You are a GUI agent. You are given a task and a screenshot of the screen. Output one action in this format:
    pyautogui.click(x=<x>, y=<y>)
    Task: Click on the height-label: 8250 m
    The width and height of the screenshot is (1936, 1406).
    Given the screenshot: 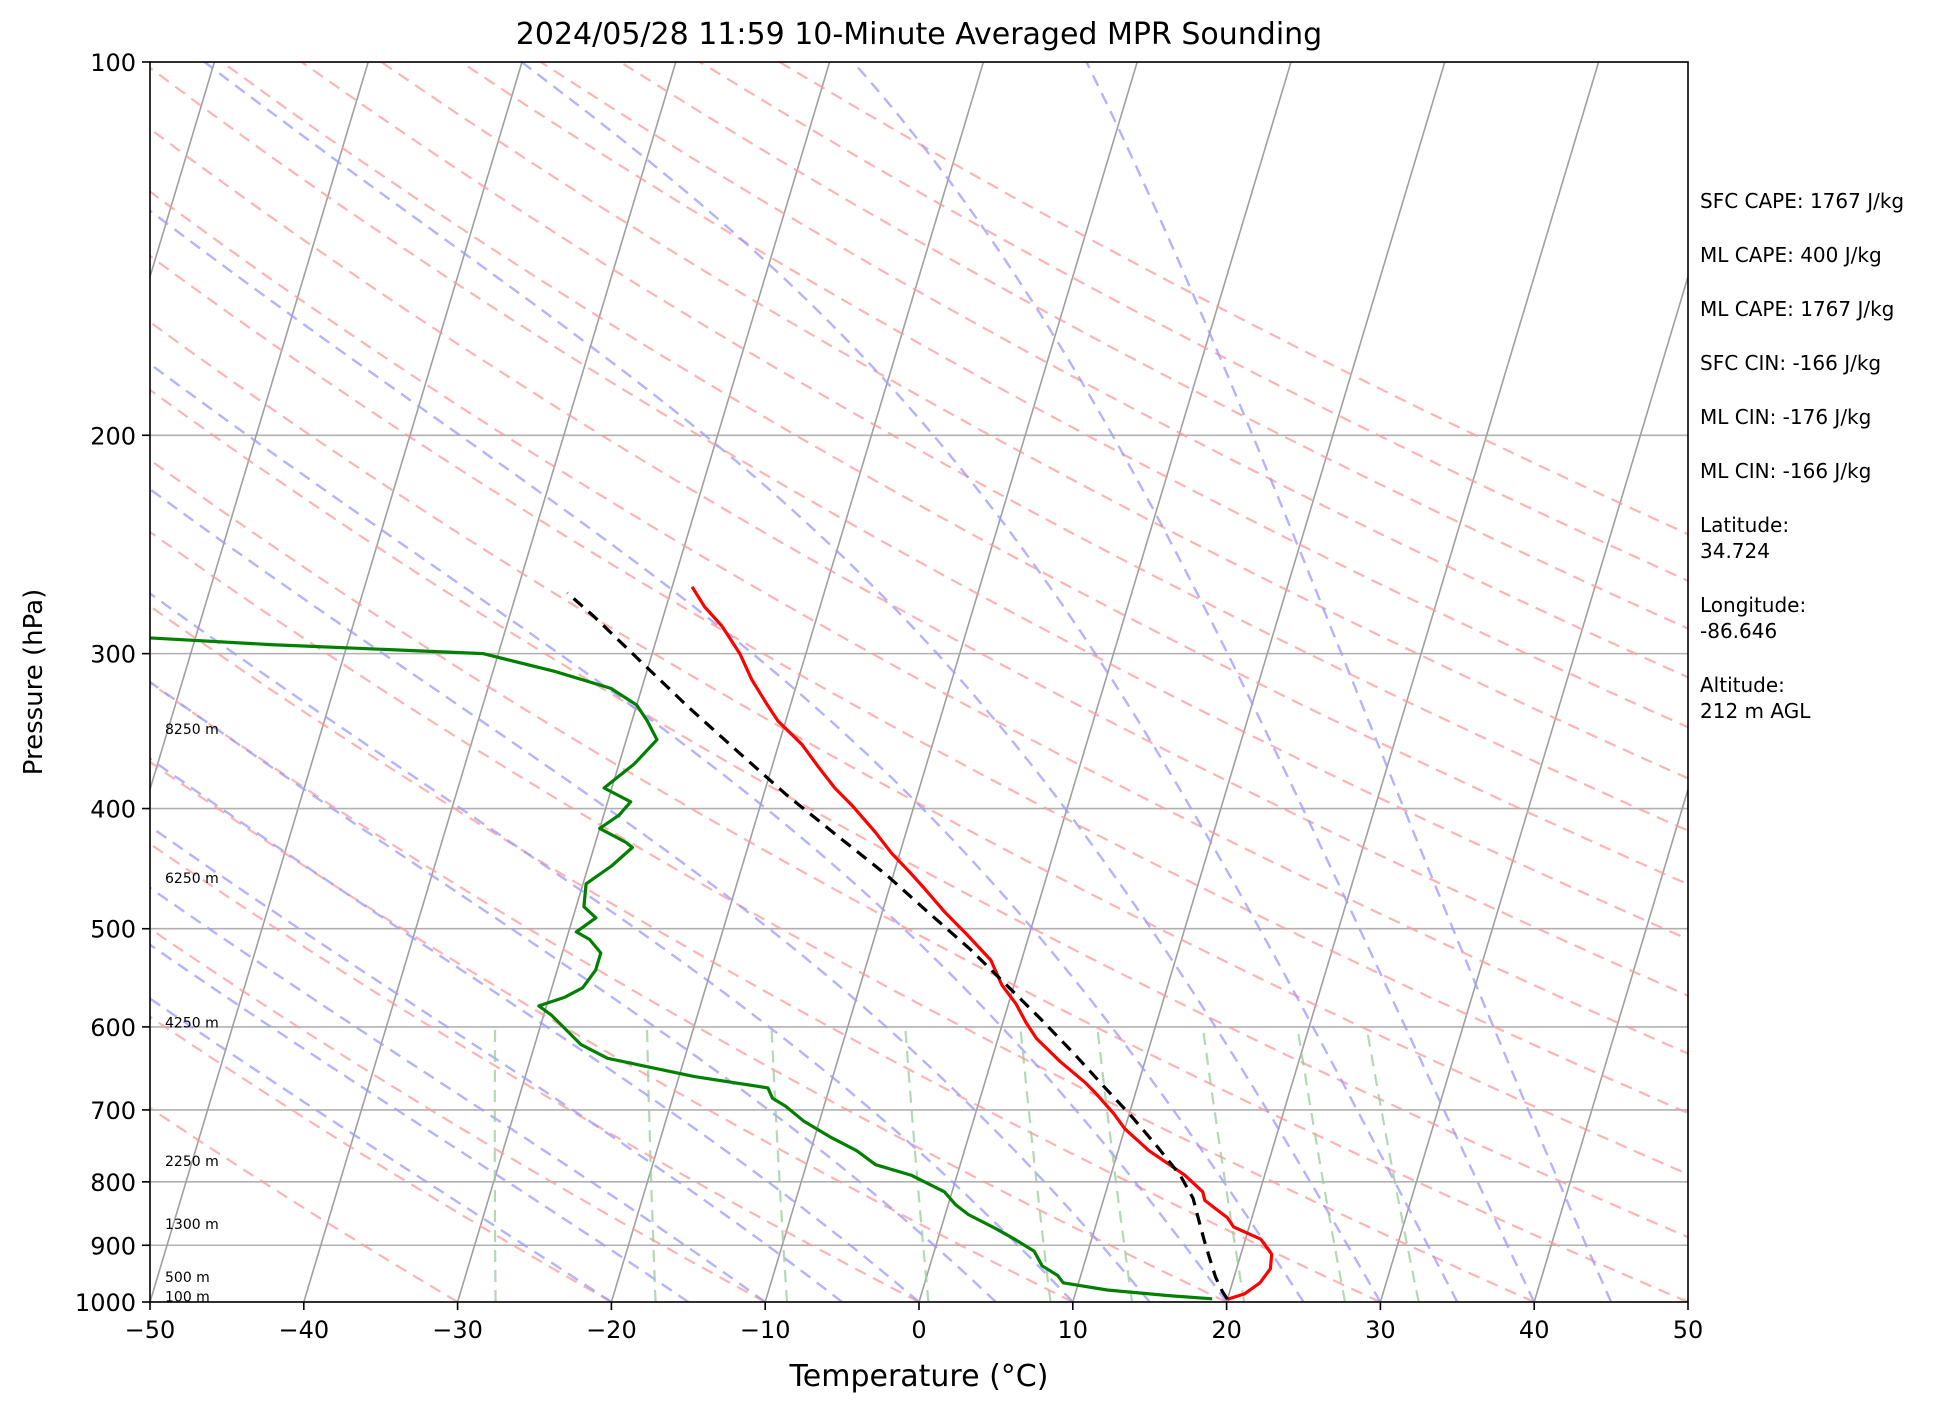 What is the action you would take?
    pyautogui.click(x=192, y=730)
    